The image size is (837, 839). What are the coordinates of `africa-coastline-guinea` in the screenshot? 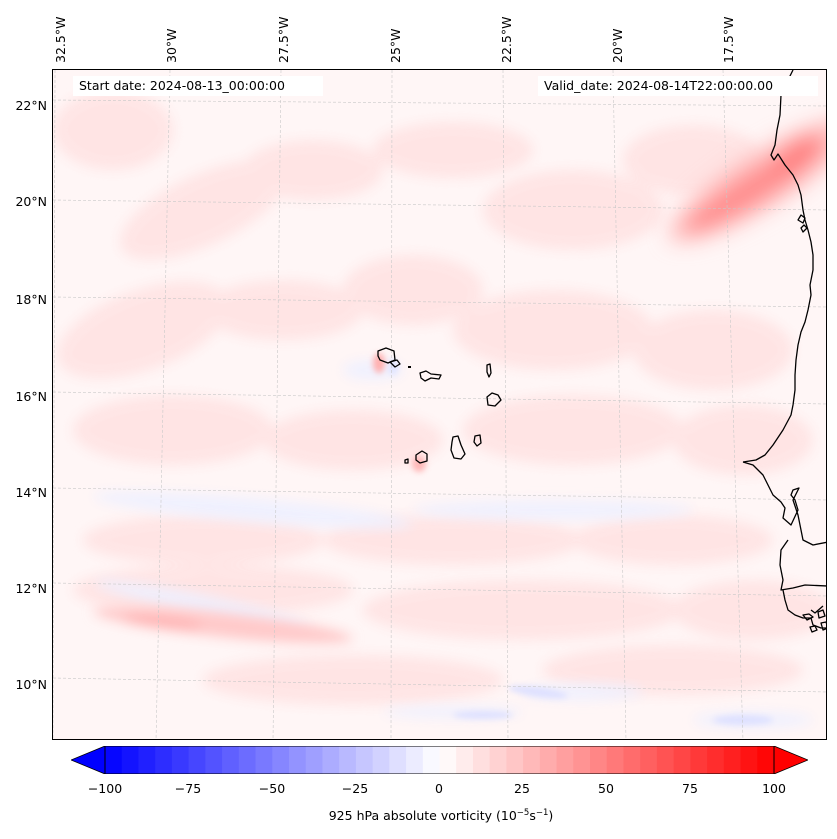 It's located at (802, 565).